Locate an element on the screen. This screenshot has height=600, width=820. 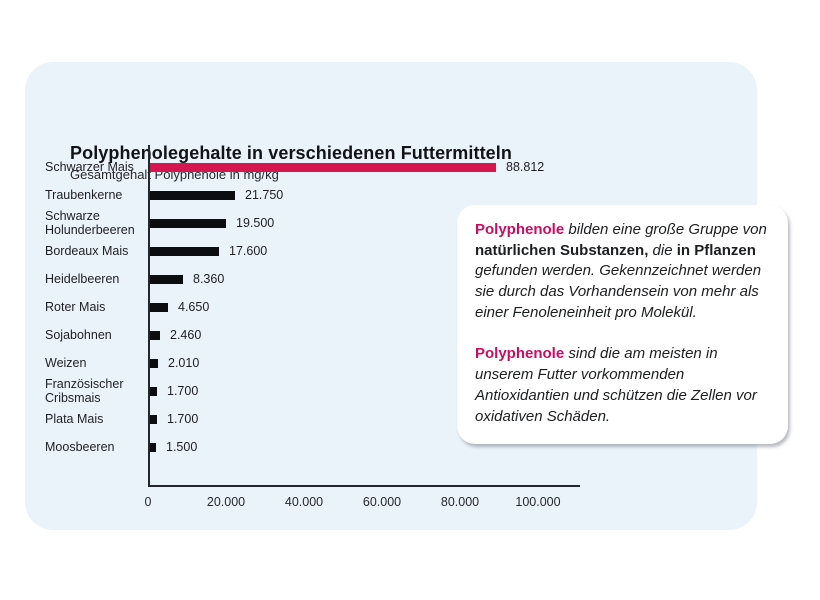
bar-row: Traubenkerne 21.750 is located at coordinates (313, 195).